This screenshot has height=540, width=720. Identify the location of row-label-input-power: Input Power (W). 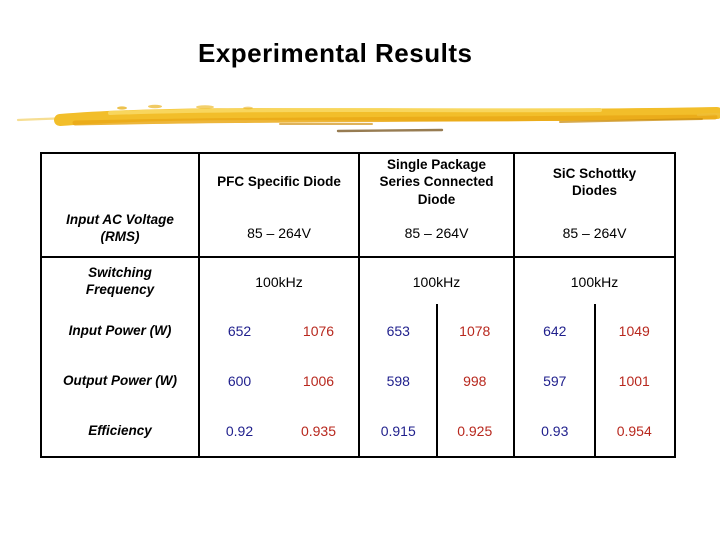
(120, 330).